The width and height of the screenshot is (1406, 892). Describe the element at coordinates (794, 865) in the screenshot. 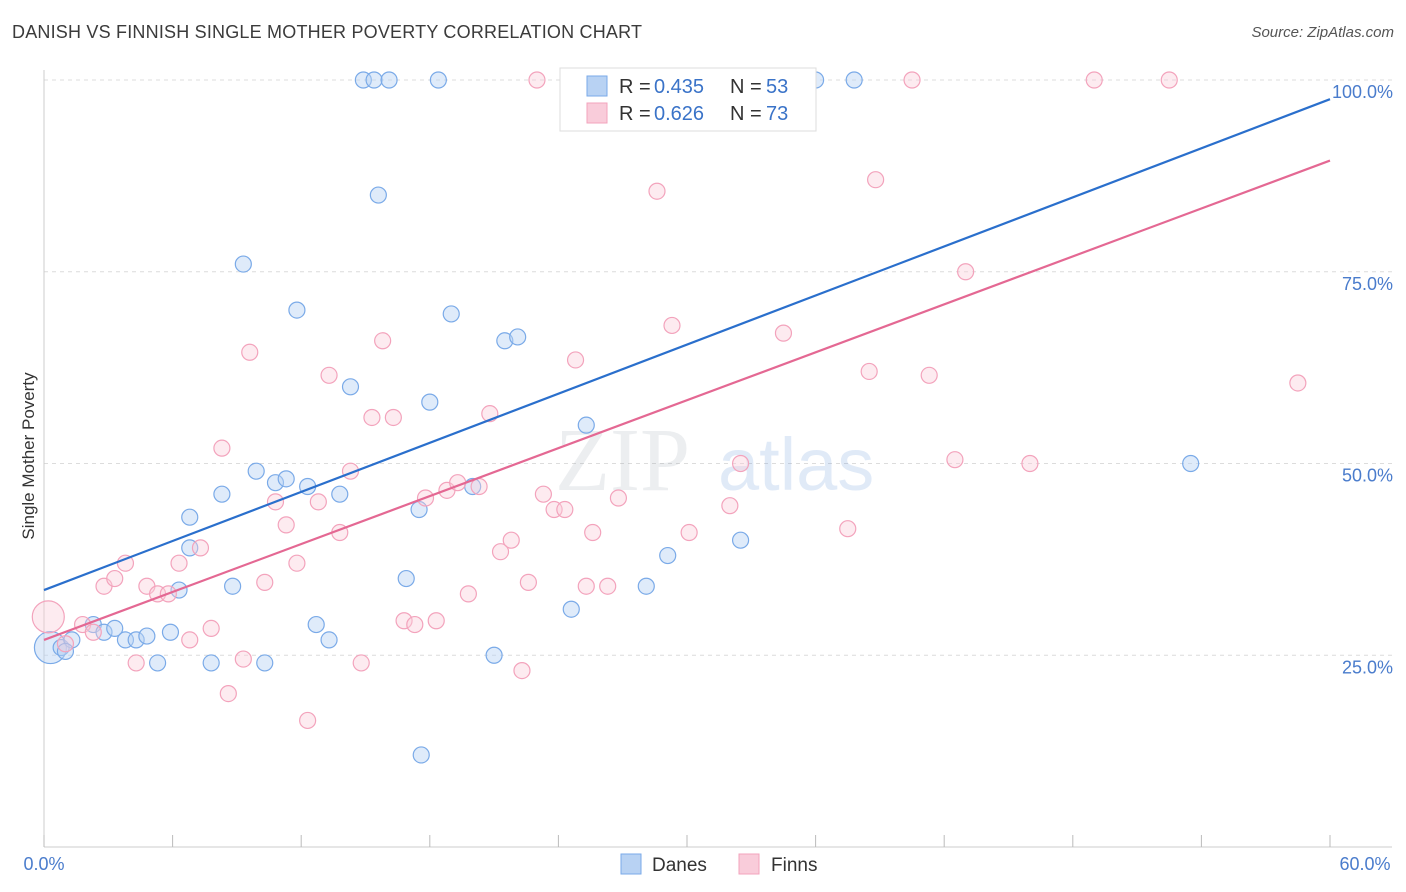

I see `legend-finns-label: Finns` at that location.